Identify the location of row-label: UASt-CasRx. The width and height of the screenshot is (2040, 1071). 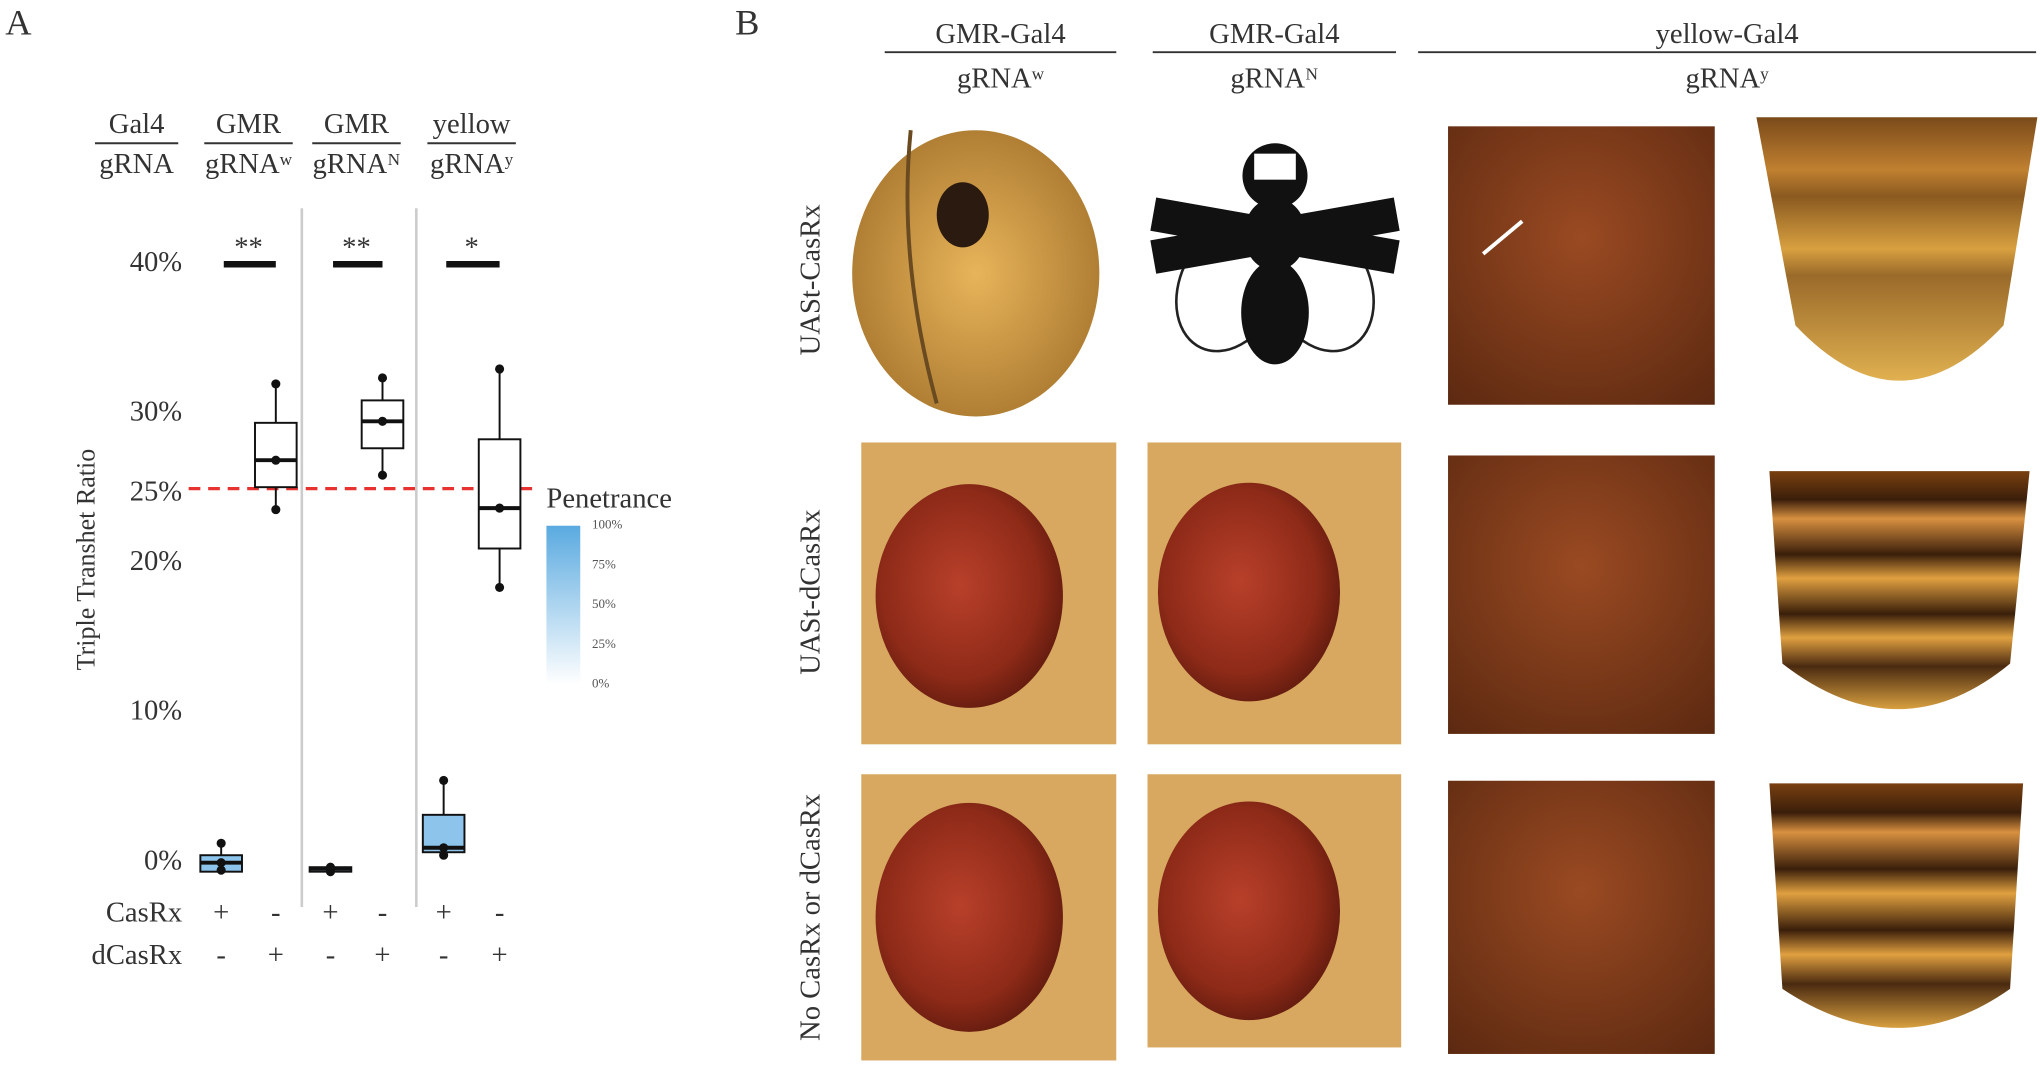
(811, 279).